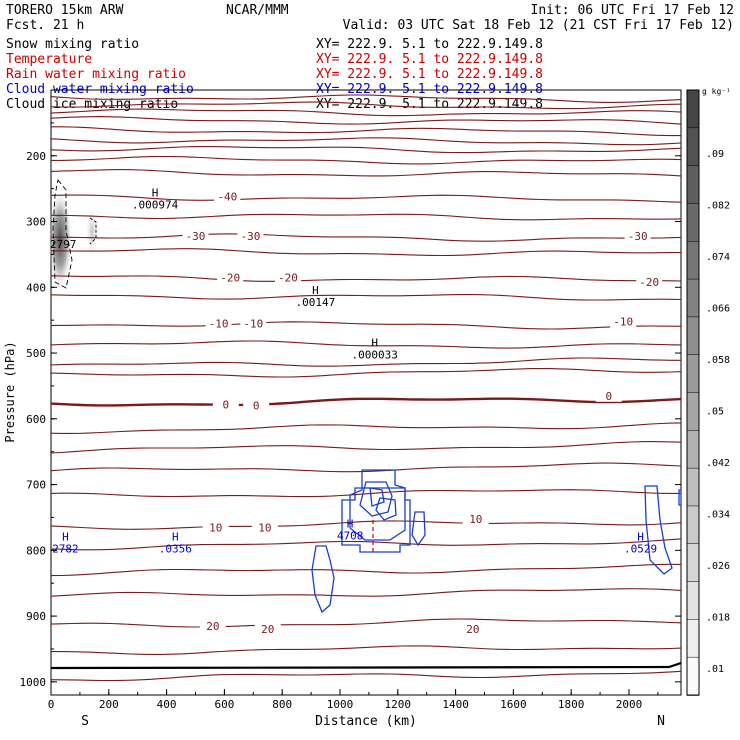  What do you see at coordinates (224, 704) in the screenshot?
I see `x-tick-label: 600` at bounding box center [224, 704].